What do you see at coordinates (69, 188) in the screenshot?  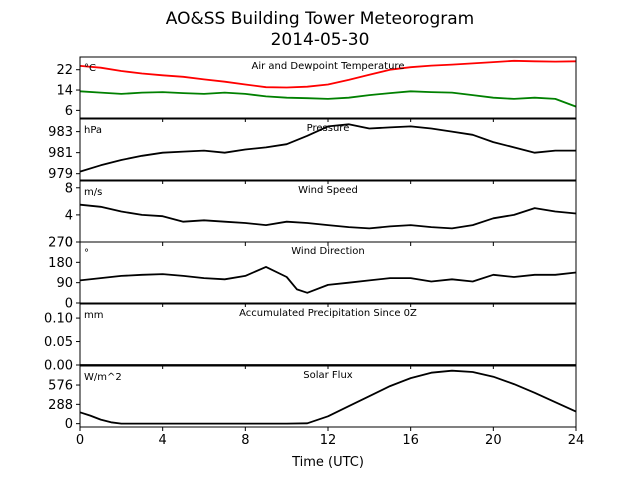 I see `panel-2-ytick-label-2: 8` at bounding box center [69, 188].